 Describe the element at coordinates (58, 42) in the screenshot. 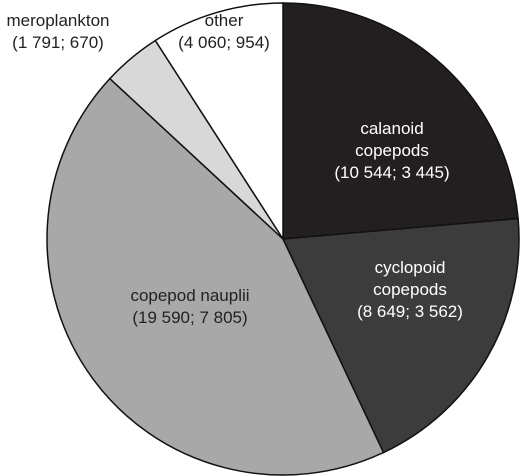

I see `value-label: (1 791; 670)` at that location.